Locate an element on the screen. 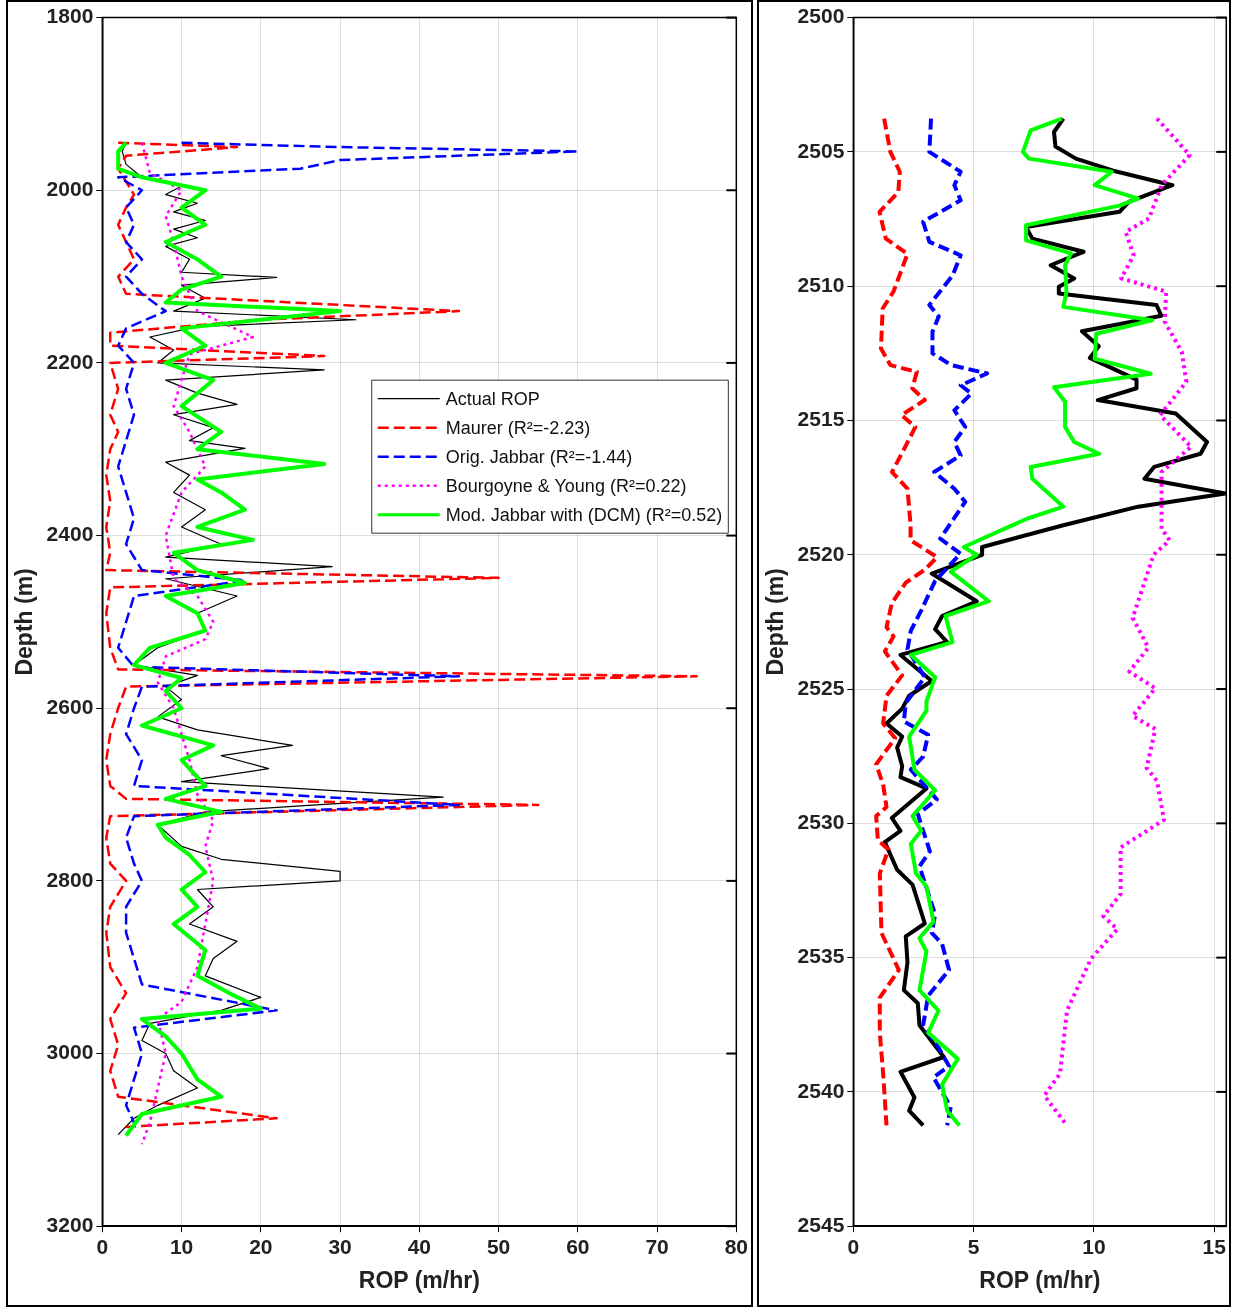 Image resolution: width=1234 pixels, height=1311 pixels. x-tick-label: 60 is located at coordinates (578, 1246).